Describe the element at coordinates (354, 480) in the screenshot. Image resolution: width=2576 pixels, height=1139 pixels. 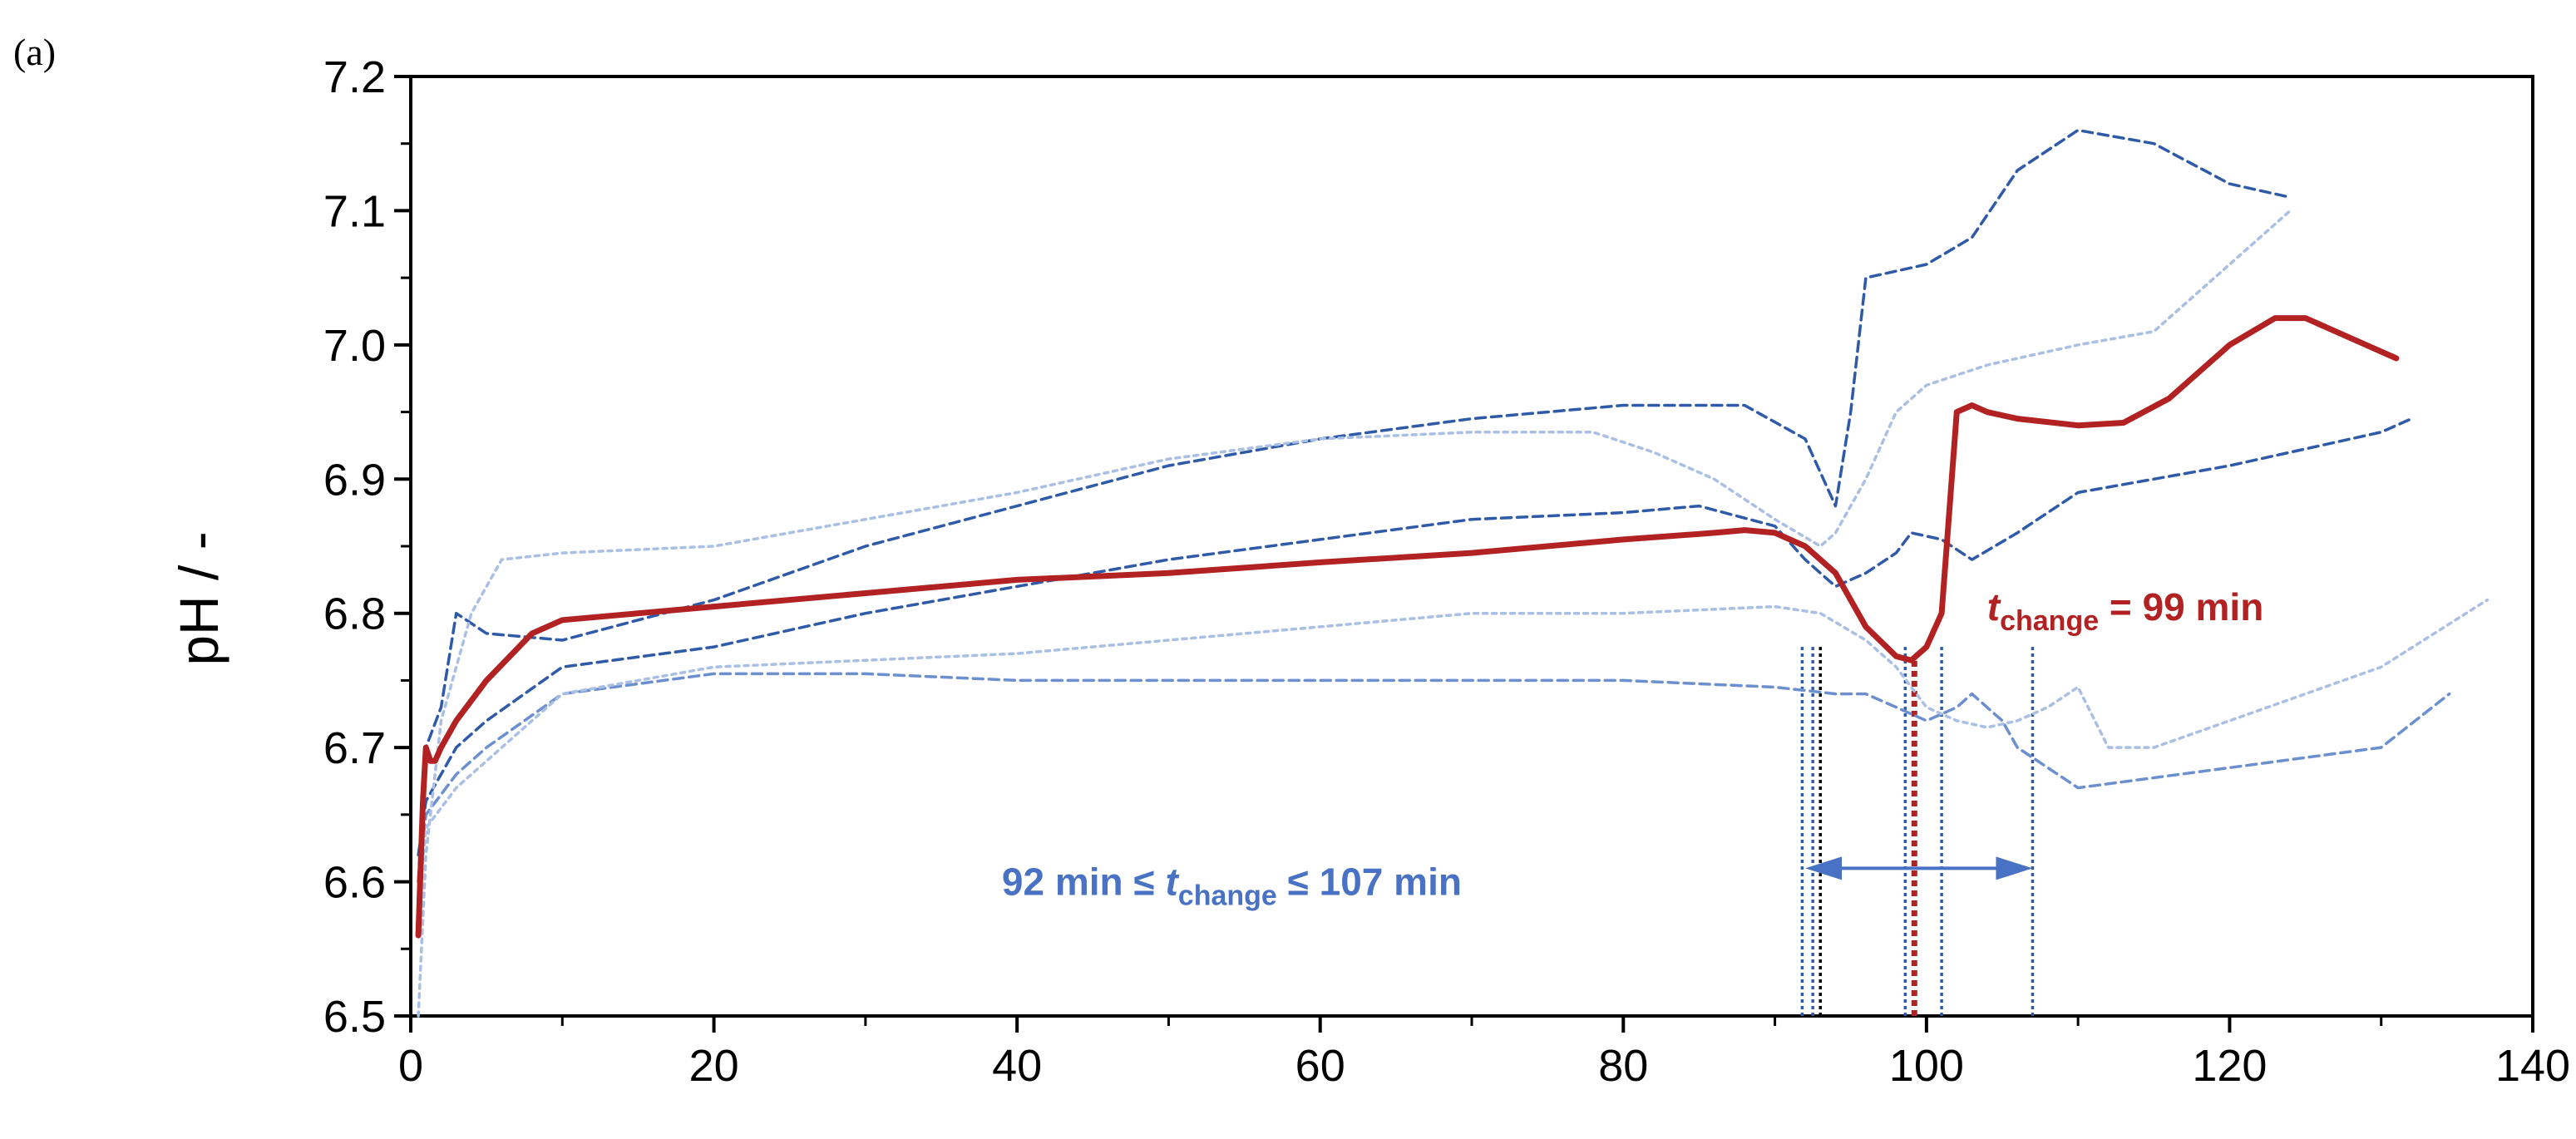
I see `y-tick-label: 6.9` at that location.